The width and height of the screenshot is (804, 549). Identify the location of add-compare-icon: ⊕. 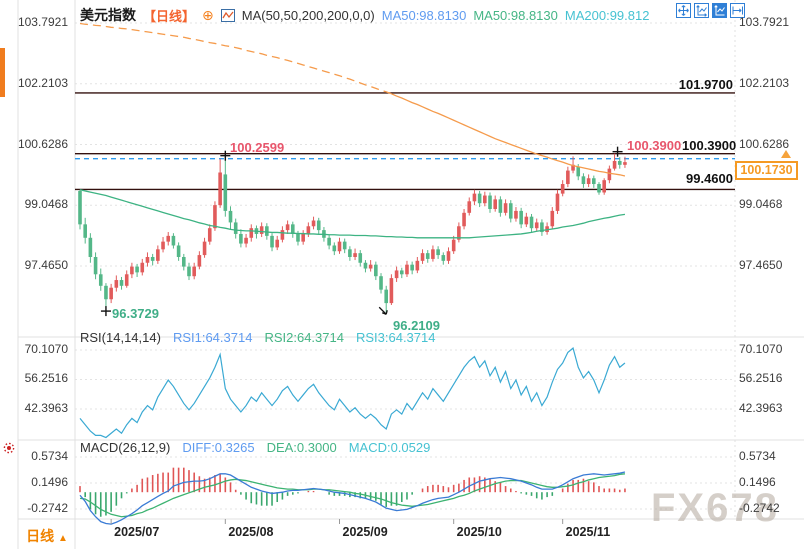
(208, 15).